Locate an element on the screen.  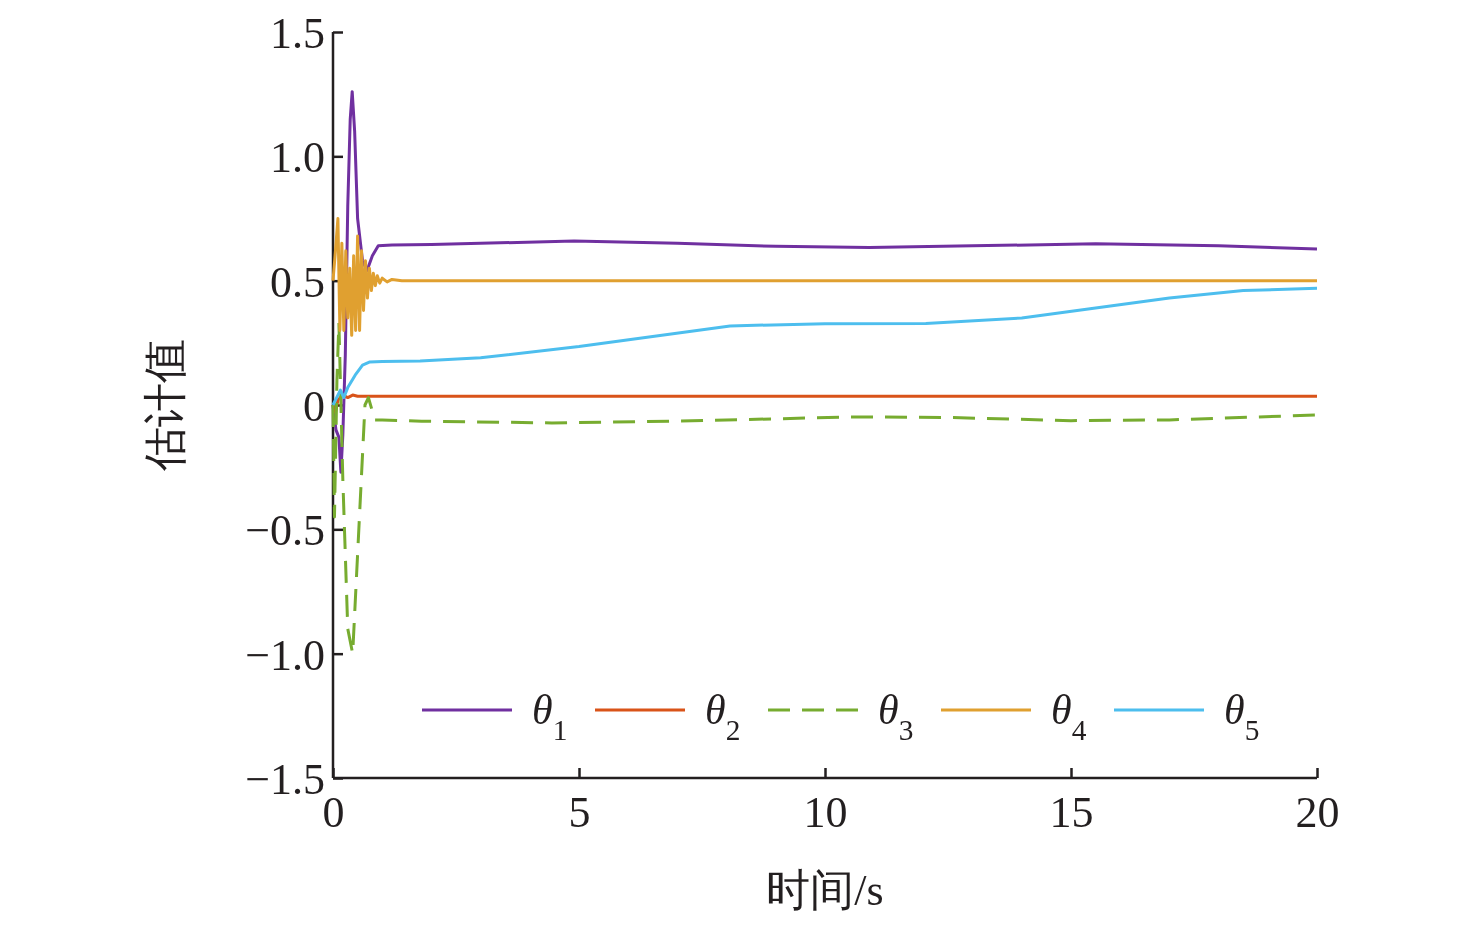
legend-label: θ$_{3}$ is located at coordinates (896, 716).